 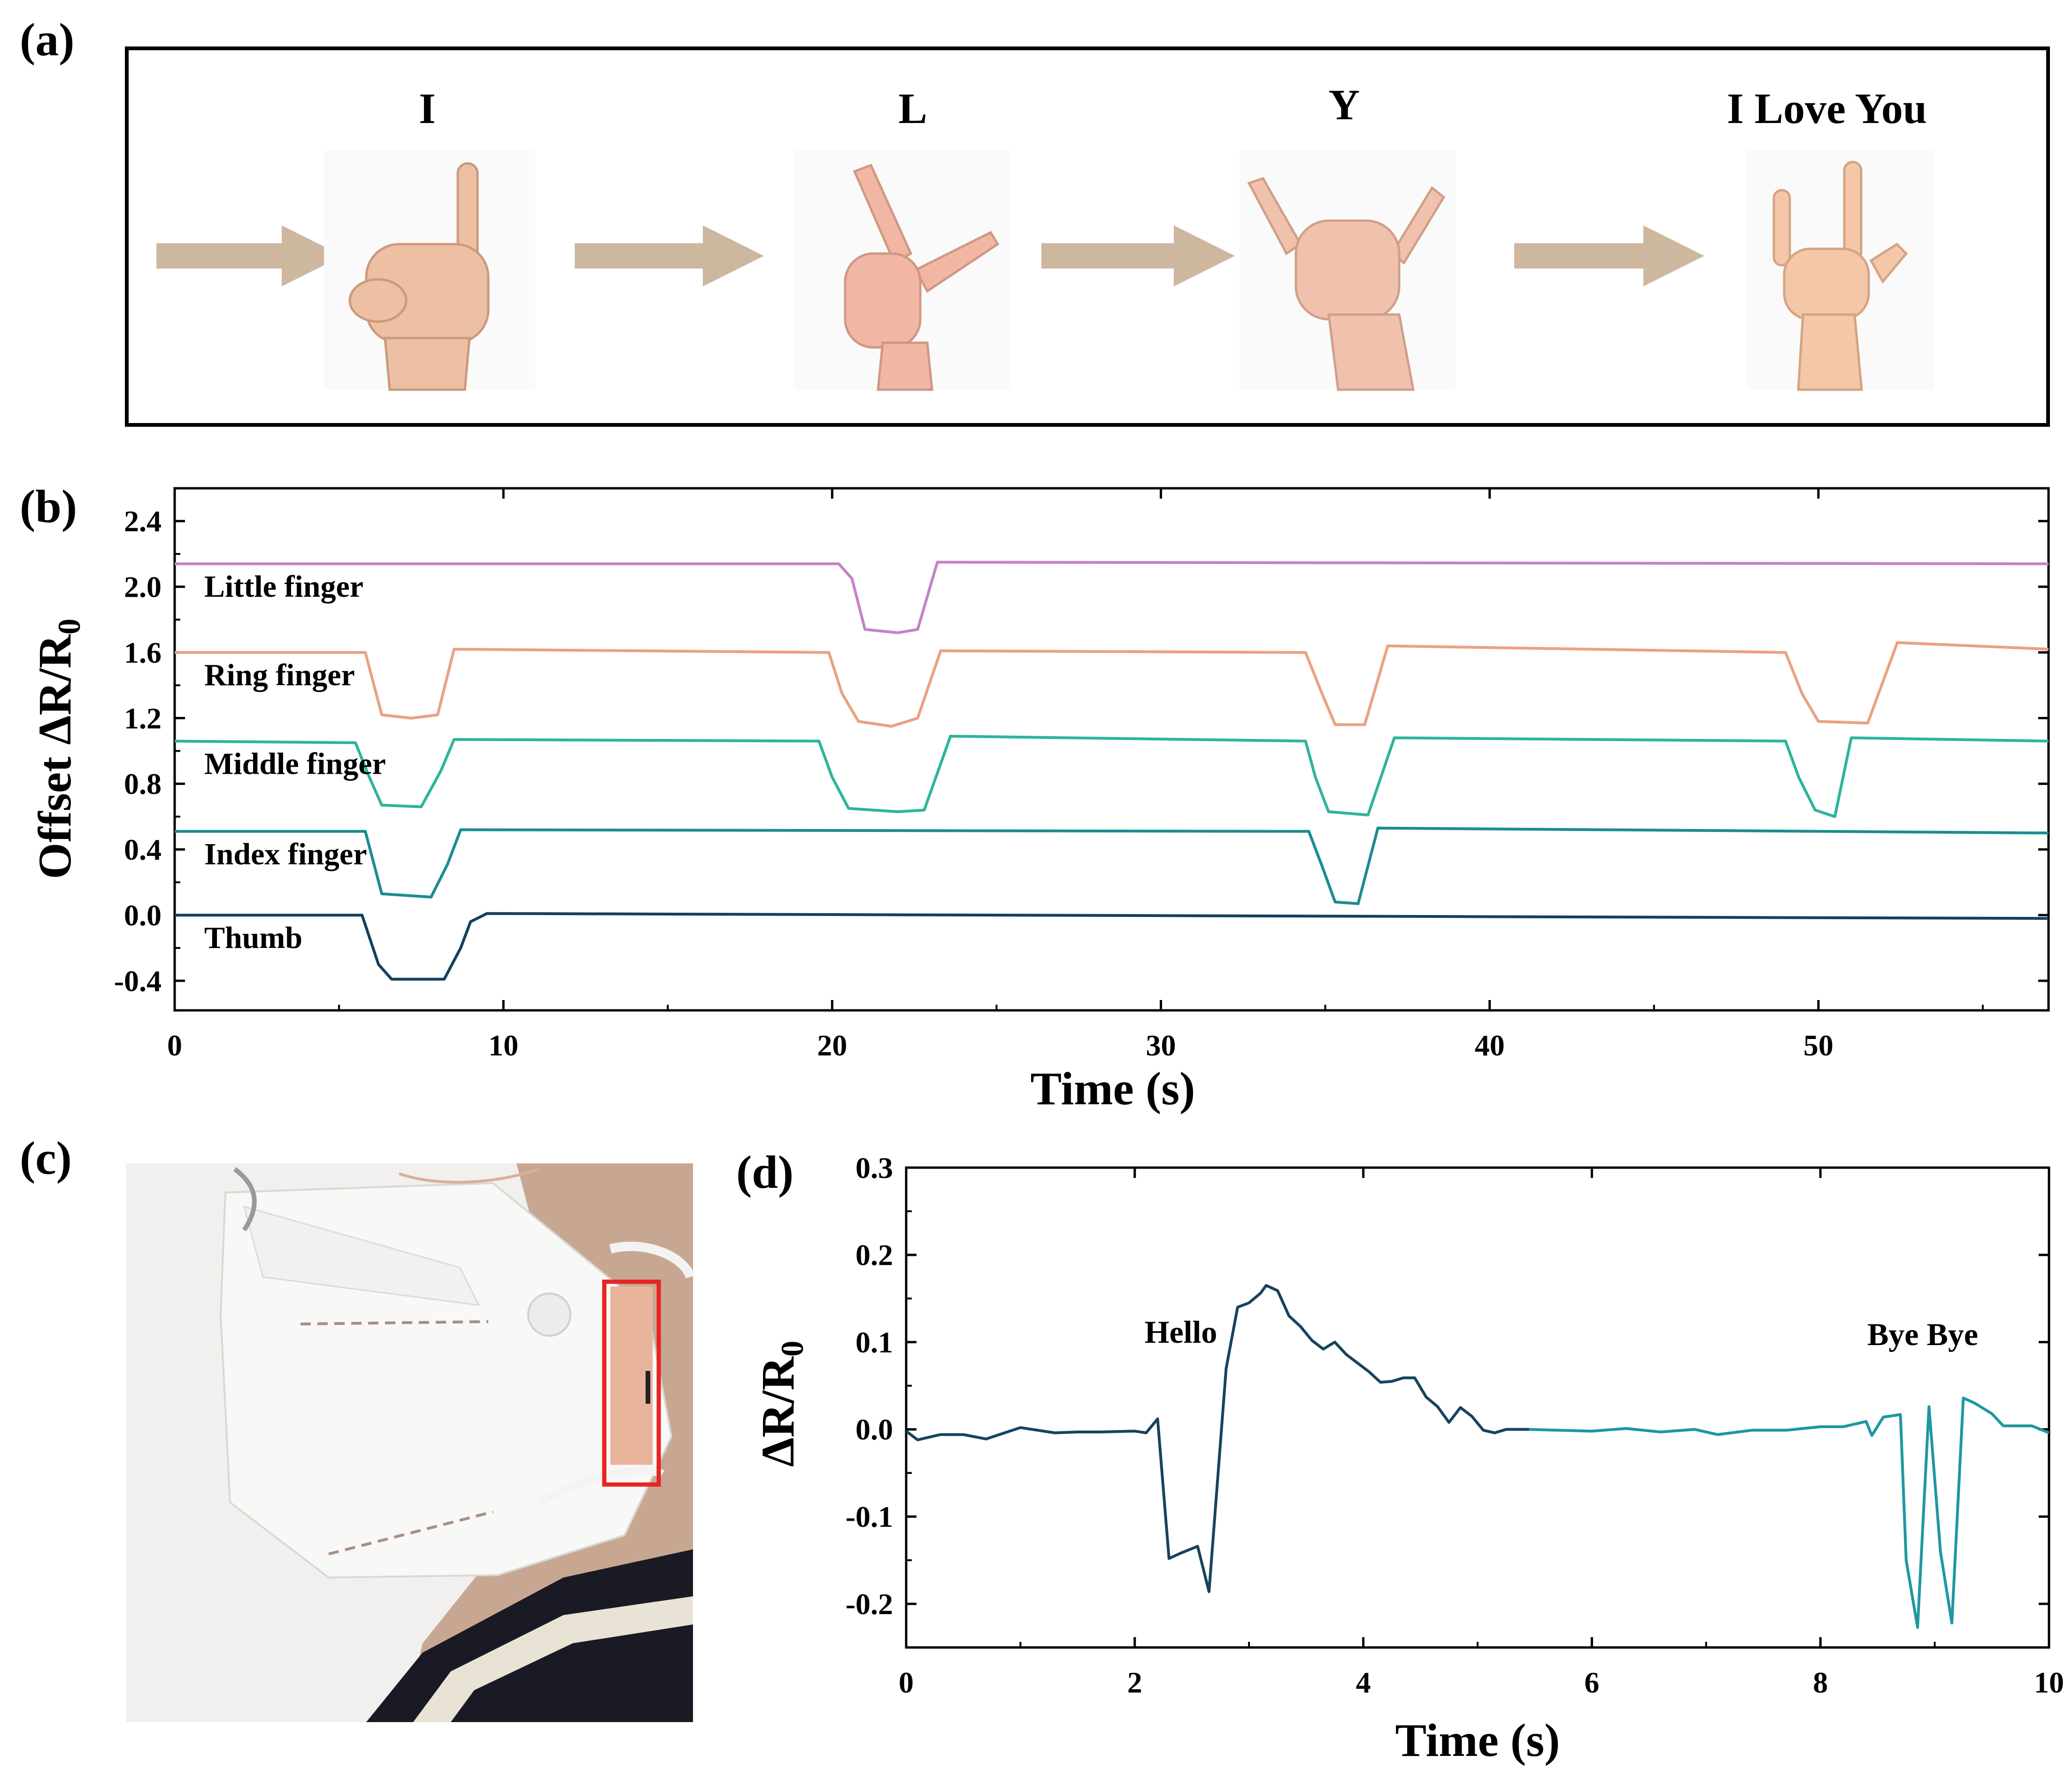 What do you see at coordinates (46, 1158) in the screenshot?
I see `panel-c-label: (c)` at bounding box center [46, 1158].